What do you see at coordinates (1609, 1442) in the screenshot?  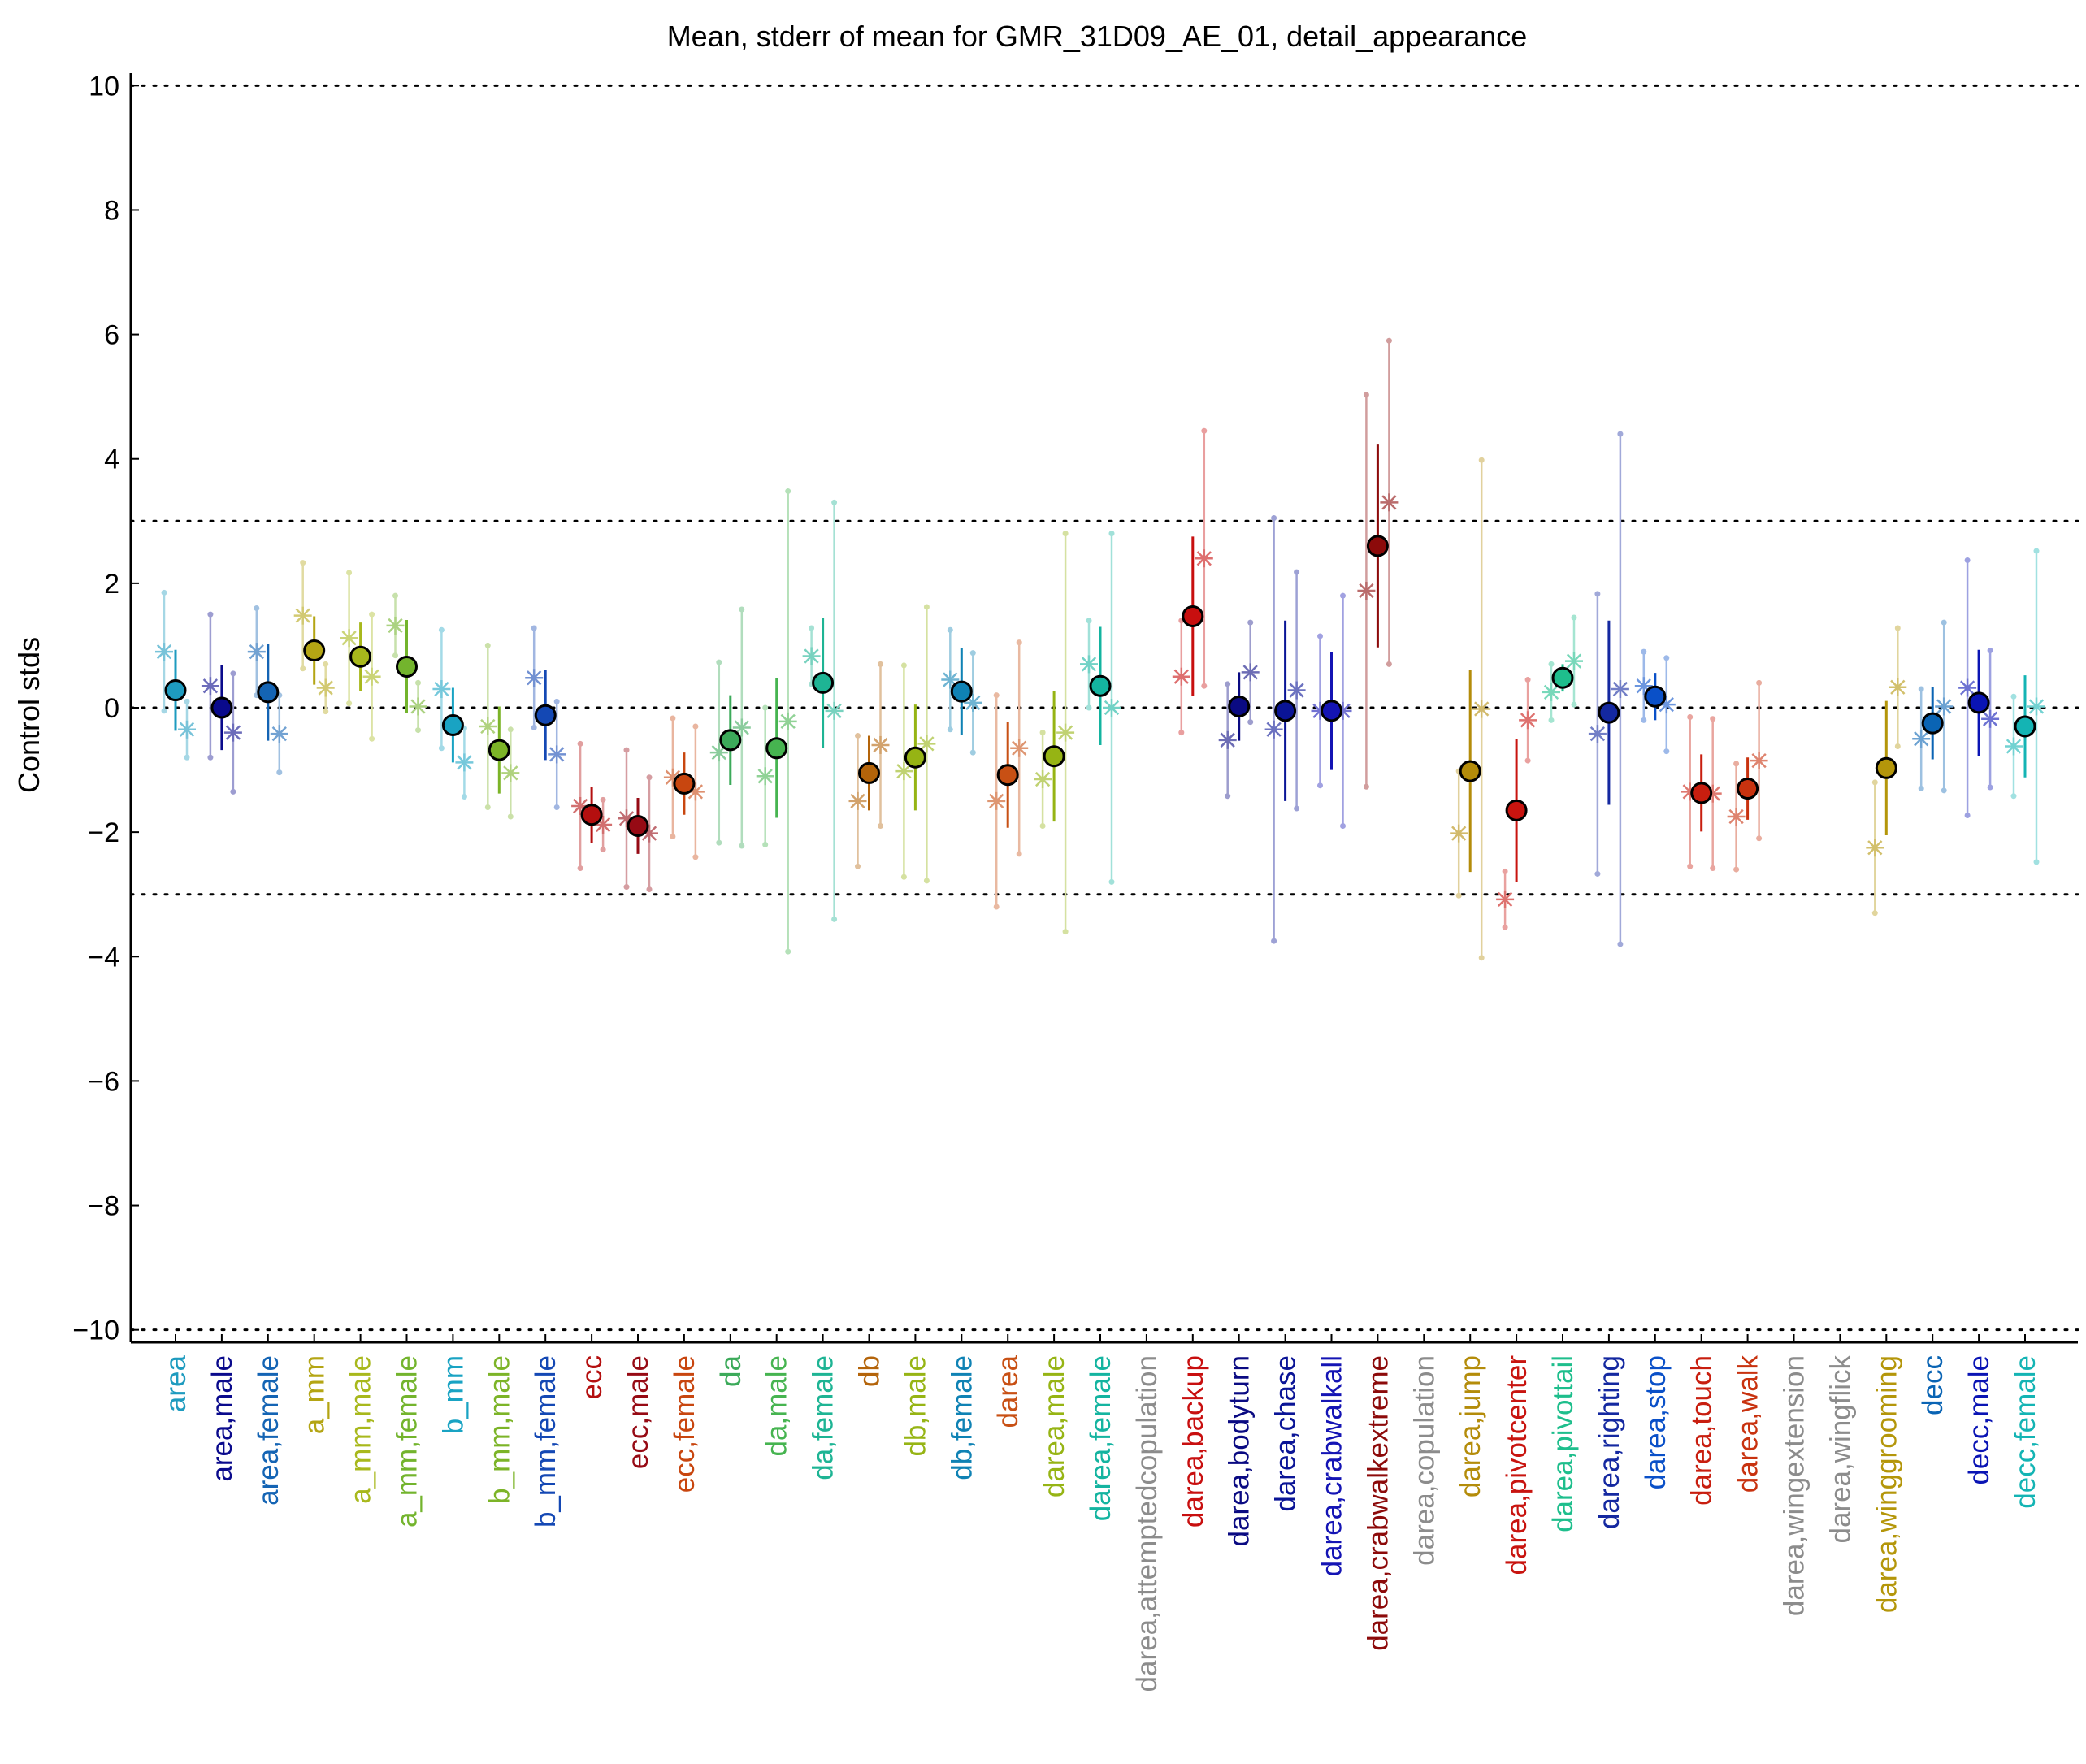 I see `x-tick-label: darea,righting` at bounding box center [1609, 1442].